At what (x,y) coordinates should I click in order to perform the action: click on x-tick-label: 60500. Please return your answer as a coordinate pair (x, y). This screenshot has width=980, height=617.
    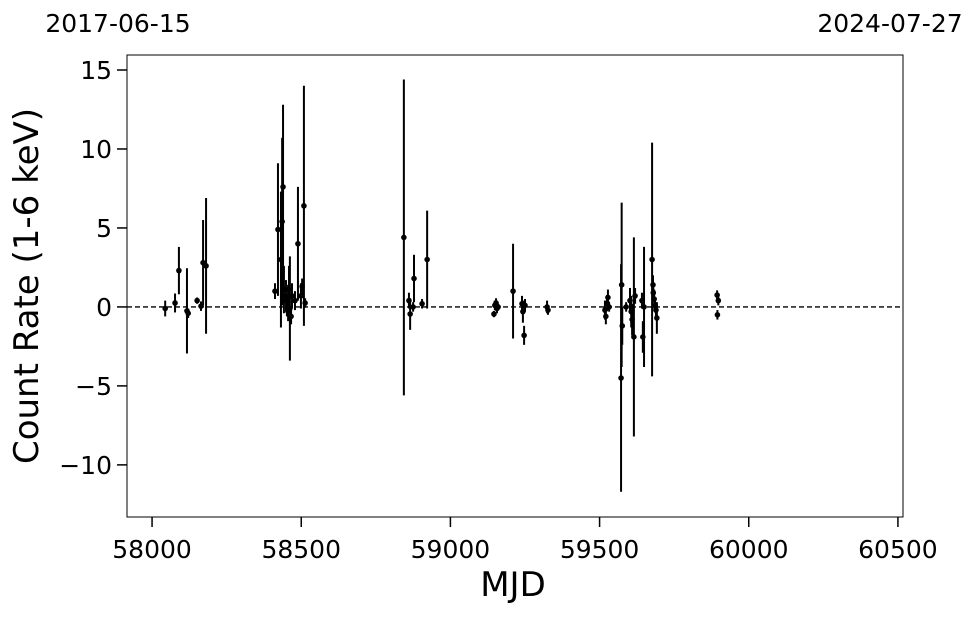
    Looking at the image, I should click on (898, 549).